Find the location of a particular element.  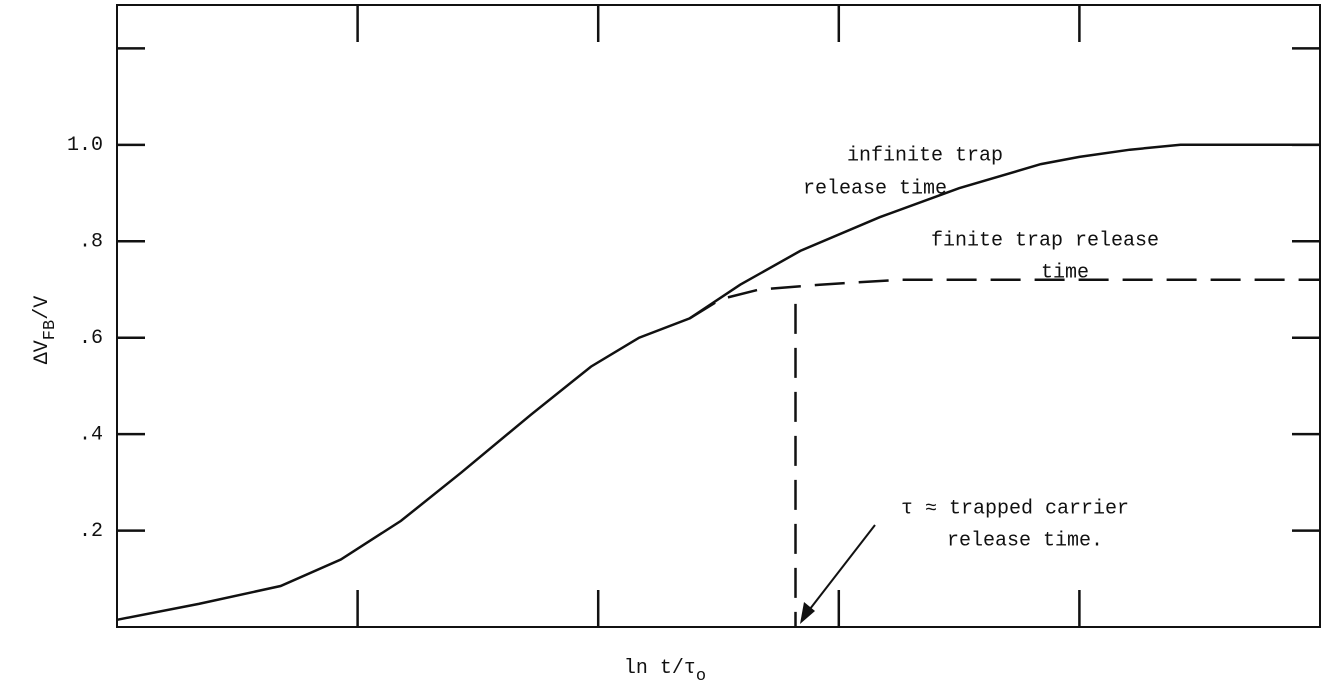

y-label-main: ΔV is located at coordinates (42, 352).